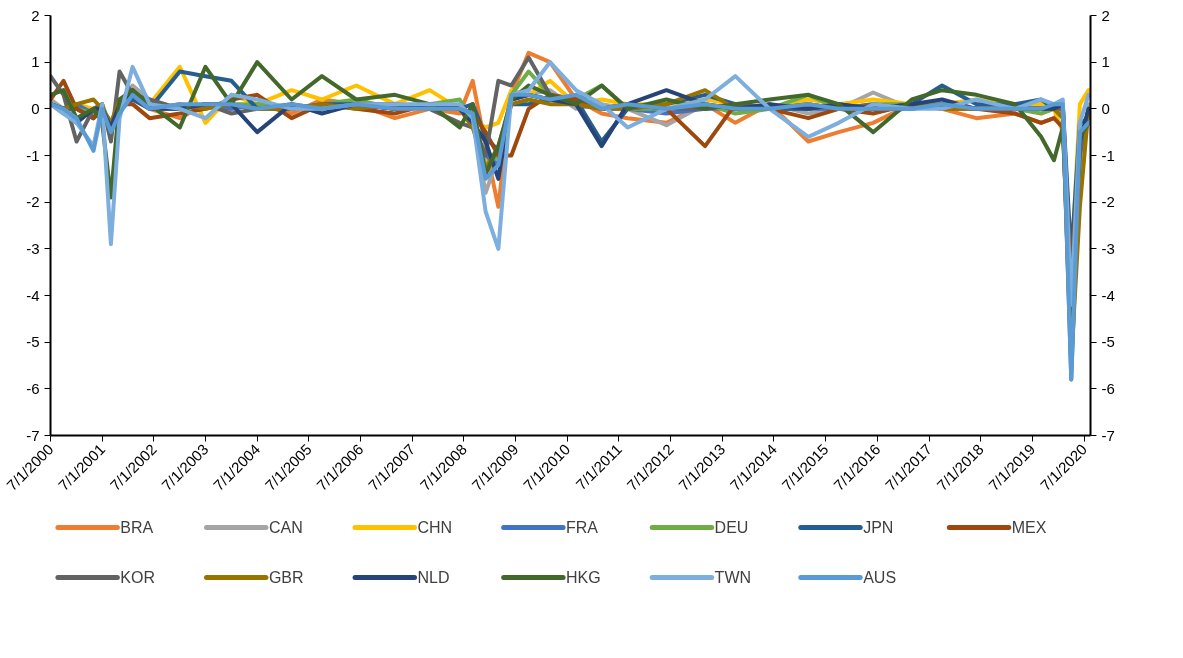  I want to click on legend-label: NLD, so click(433, 577).